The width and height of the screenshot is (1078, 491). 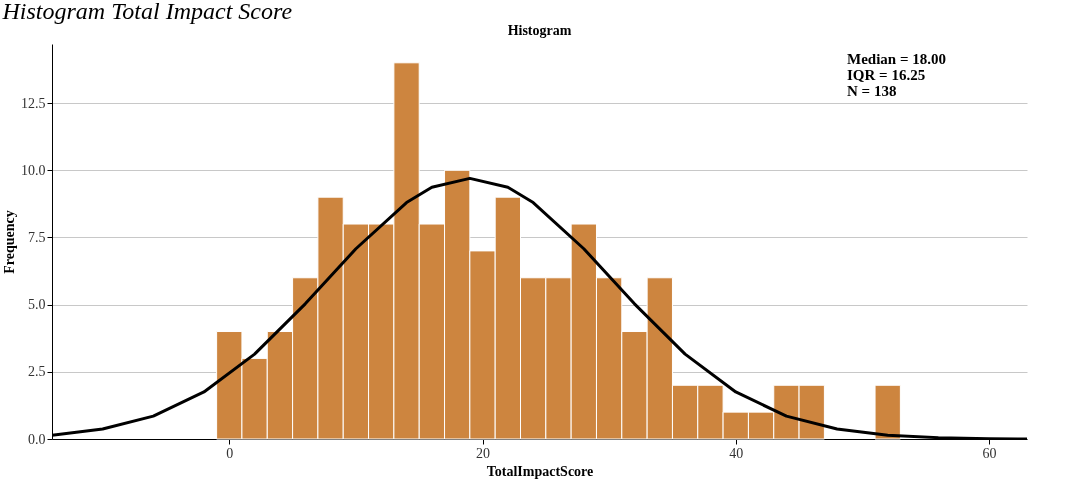 I want to click on annotation: IQR = 16.25, so click(x=886, y=75).